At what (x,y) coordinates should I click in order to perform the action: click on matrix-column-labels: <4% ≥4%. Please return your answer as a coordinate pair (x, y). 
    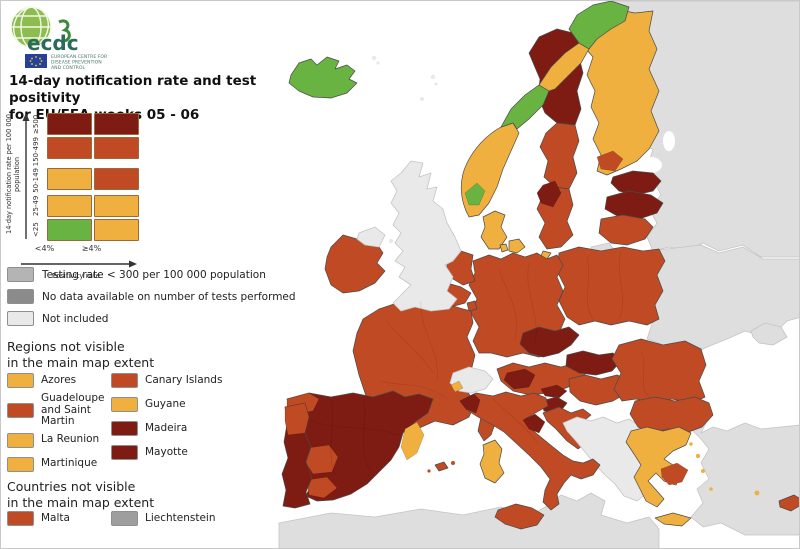
    Looking at the image, I should click on (98, 248).